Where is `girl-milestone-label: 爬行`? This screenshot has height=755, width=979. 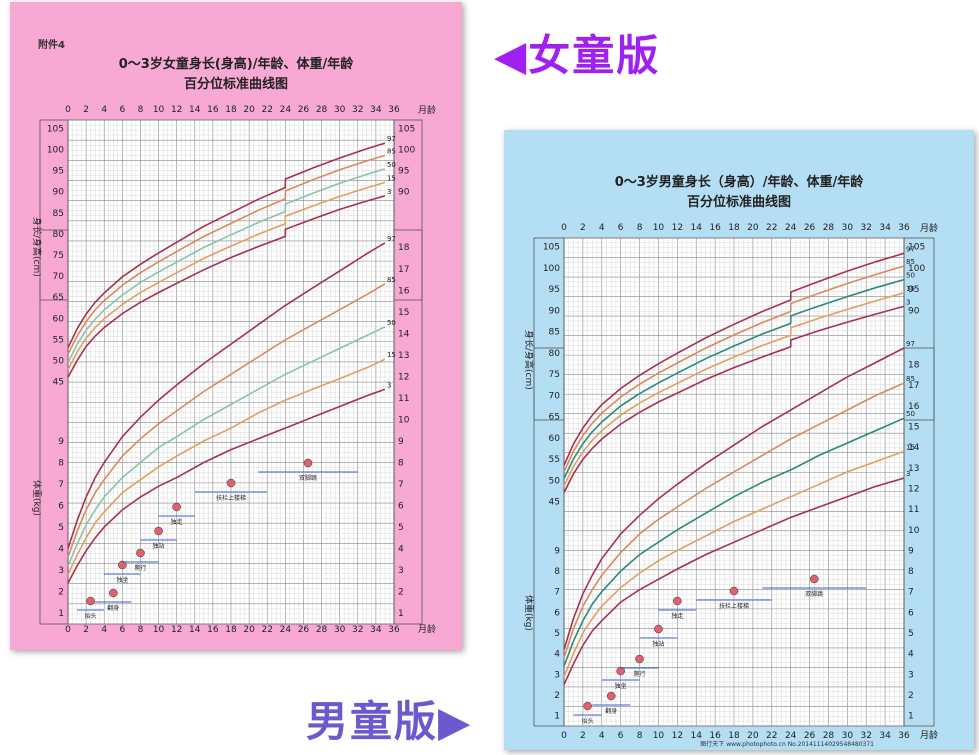 girl-milestone-label: 爬行 is located at coordinates (140, 568).